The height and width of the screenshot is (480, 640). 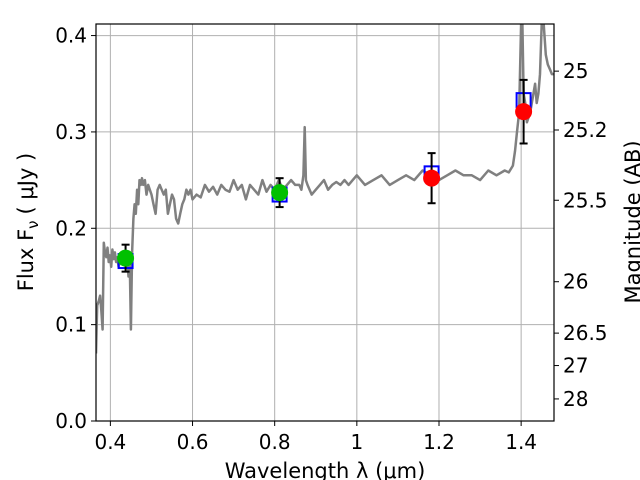 What do you see at coordinates (356, 442) in the screenshot?
I see `x-tick-label: 1` at bounding box center [356, 442].